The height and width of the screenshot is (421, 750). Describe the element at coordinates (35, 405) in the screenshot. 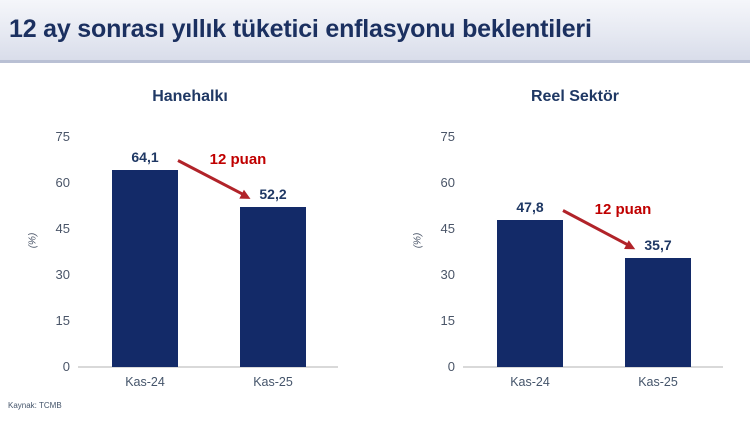

I see `source-note: Kaynak: TCMB` at that location.